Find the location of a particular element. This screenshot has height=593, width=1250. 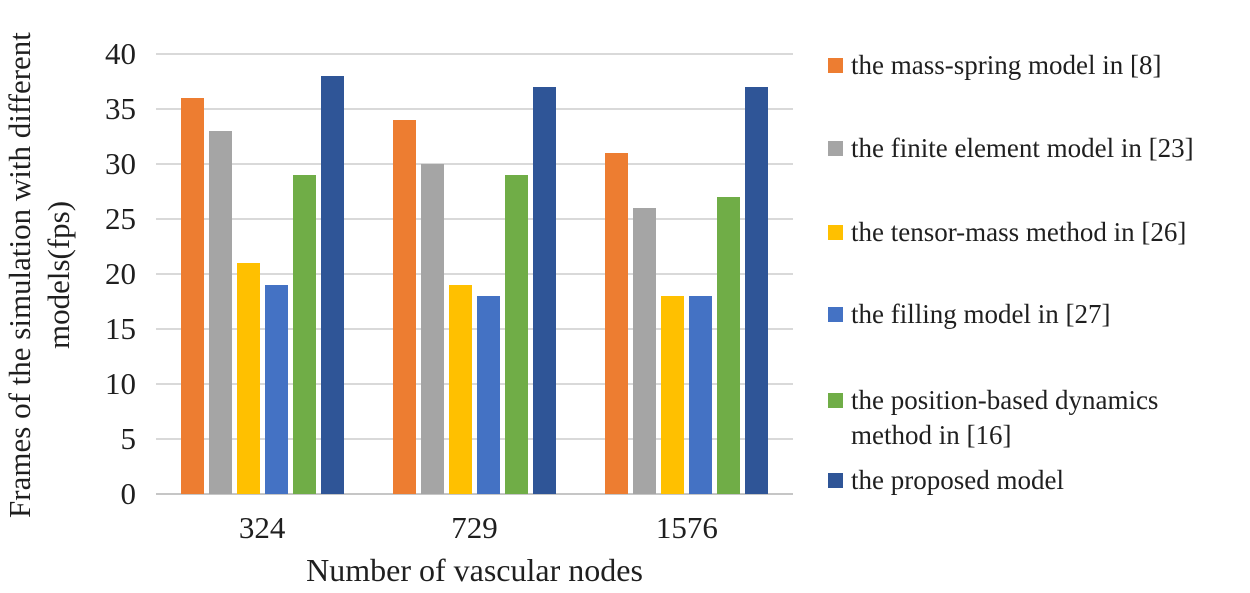

y-tick-label: 35 is located at coordinates (120, 108).